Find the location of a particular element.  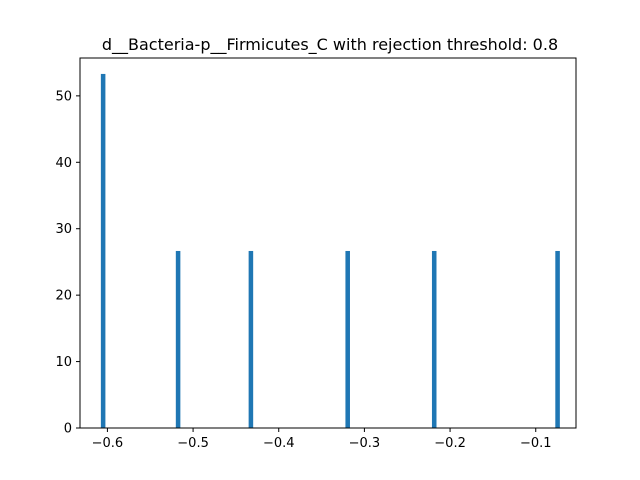

x-tick-label: −0.5 is located at coordinates (193, 443).